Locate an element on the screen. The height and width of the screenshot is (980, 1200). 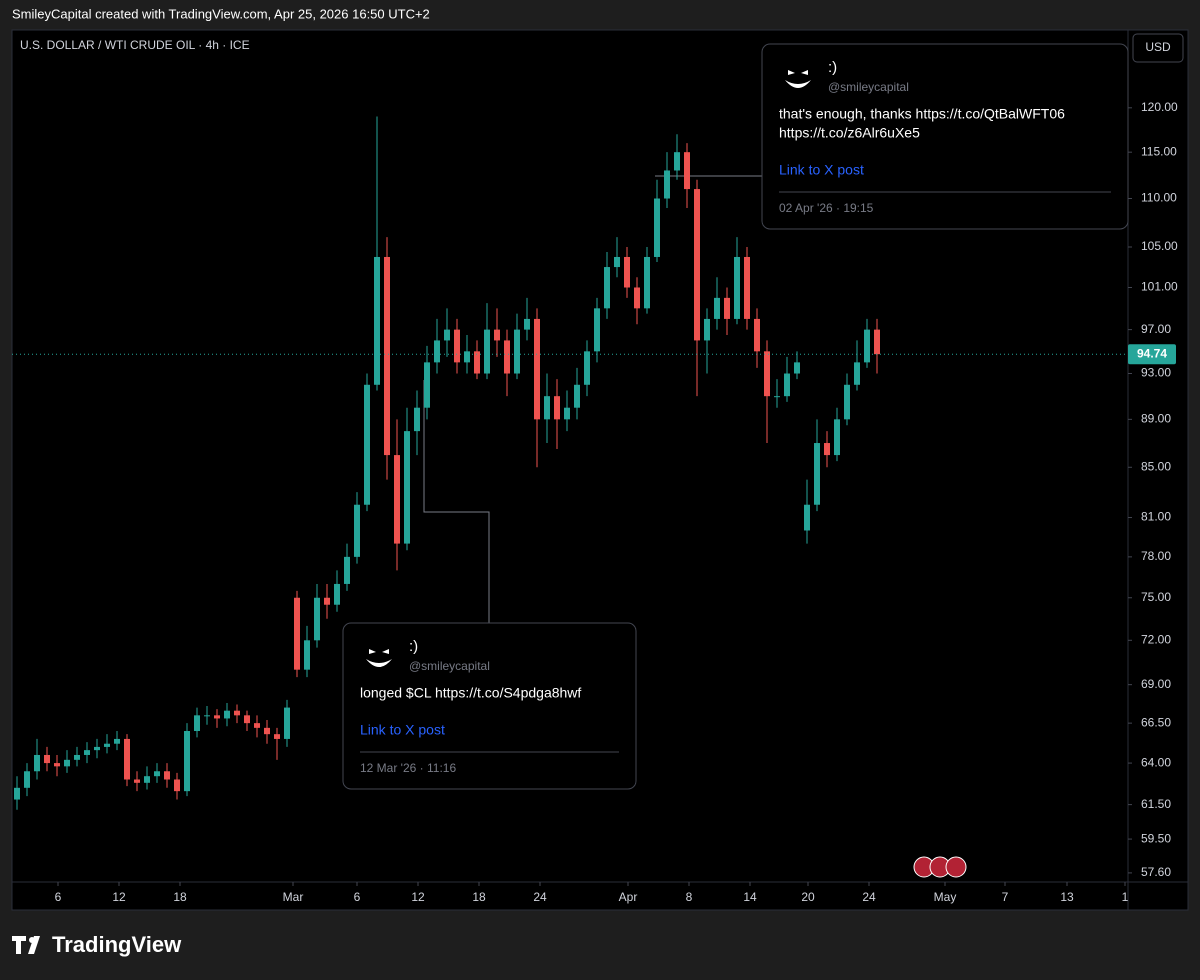
y-tick-label: 69.00 is located at coordinates (1156, 684).